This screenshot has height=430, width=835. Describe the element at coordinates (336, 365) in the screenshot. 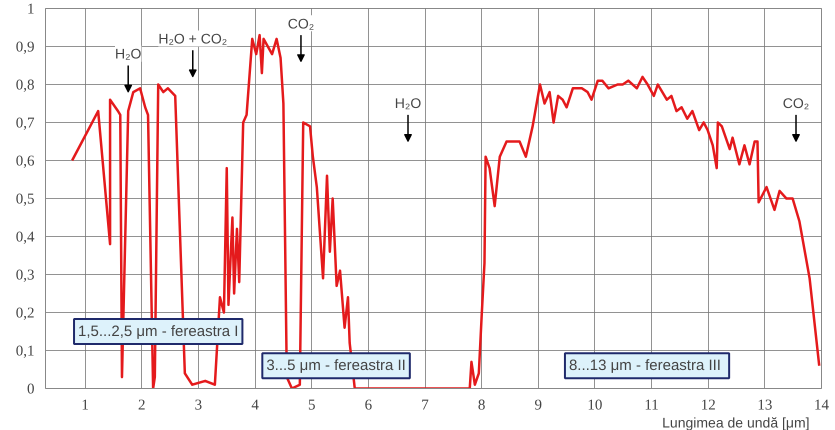

I see `annotation: 3...5 μm - fereastra II` at that location.